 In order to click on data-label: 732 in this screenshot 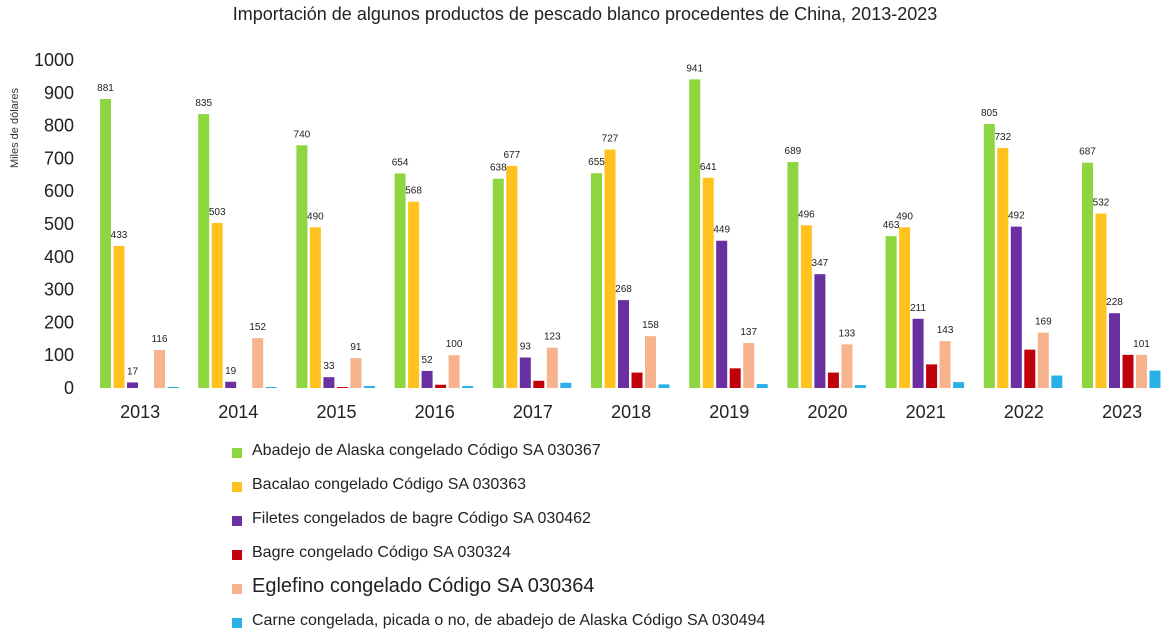, I will do `click(1002, 137)`.